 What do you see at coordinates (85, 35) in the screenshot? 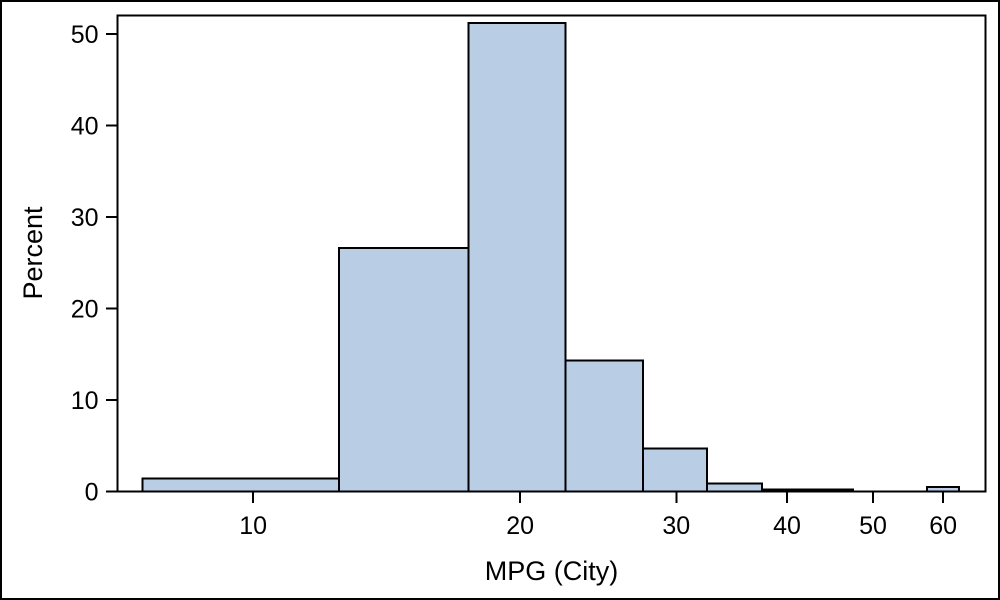
I see `y-tick-label: 50` at bounding box center [85, 35].